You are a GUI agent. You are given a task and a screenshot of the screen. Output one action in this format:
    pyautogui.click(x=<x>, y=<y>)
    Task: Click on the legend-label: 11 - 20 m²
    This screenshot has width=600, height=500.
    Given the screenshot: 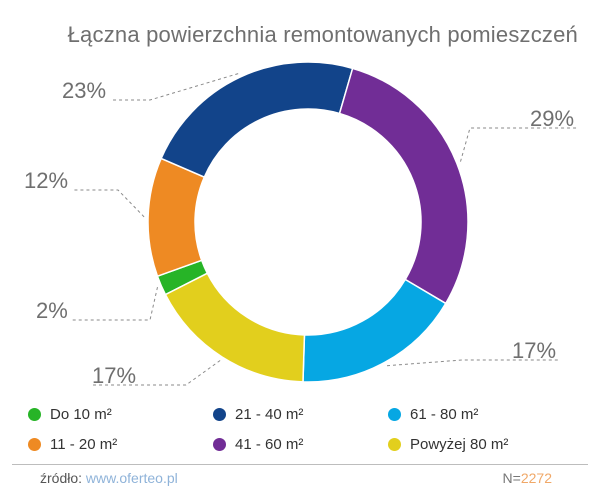 What is the action you would take?
    pyautogui.click(x=84, y=444)
    